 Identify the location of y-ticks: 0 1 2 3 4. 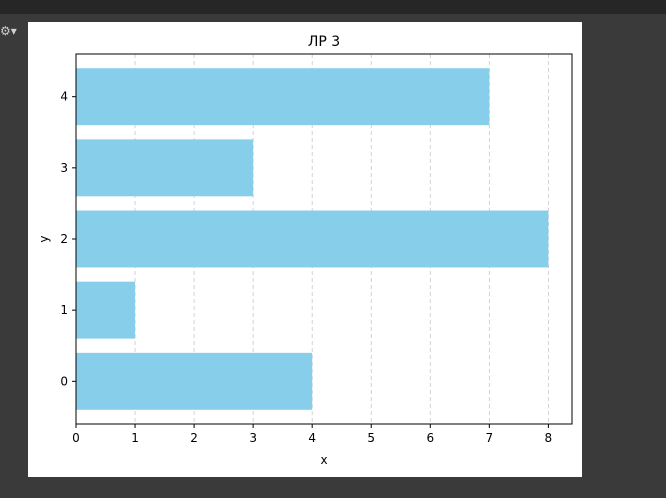
(68, 239).